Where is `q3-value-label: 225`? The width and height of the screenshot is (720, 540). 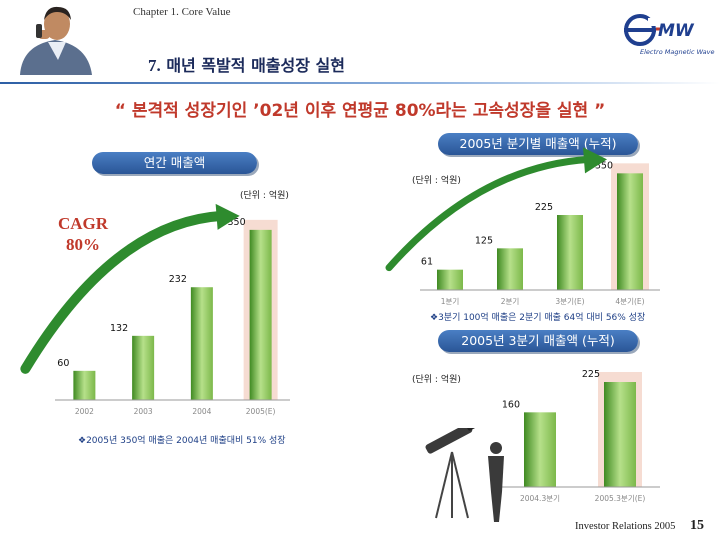
q3-value-label: 225 is located at coordinates (591, 374).